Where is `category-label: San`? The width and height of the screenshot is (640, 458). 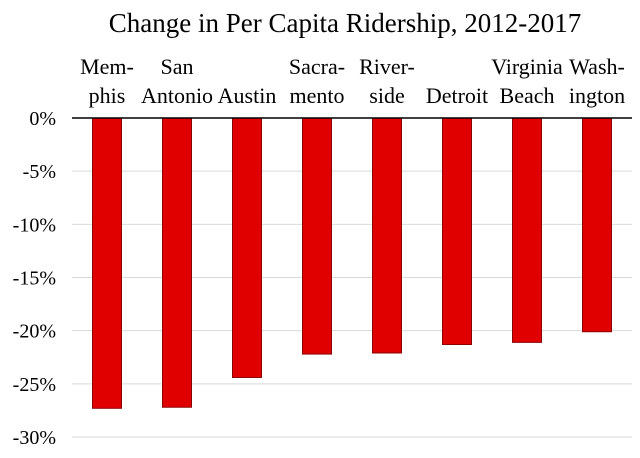
category-label: San is located at coordinates (177, 66).